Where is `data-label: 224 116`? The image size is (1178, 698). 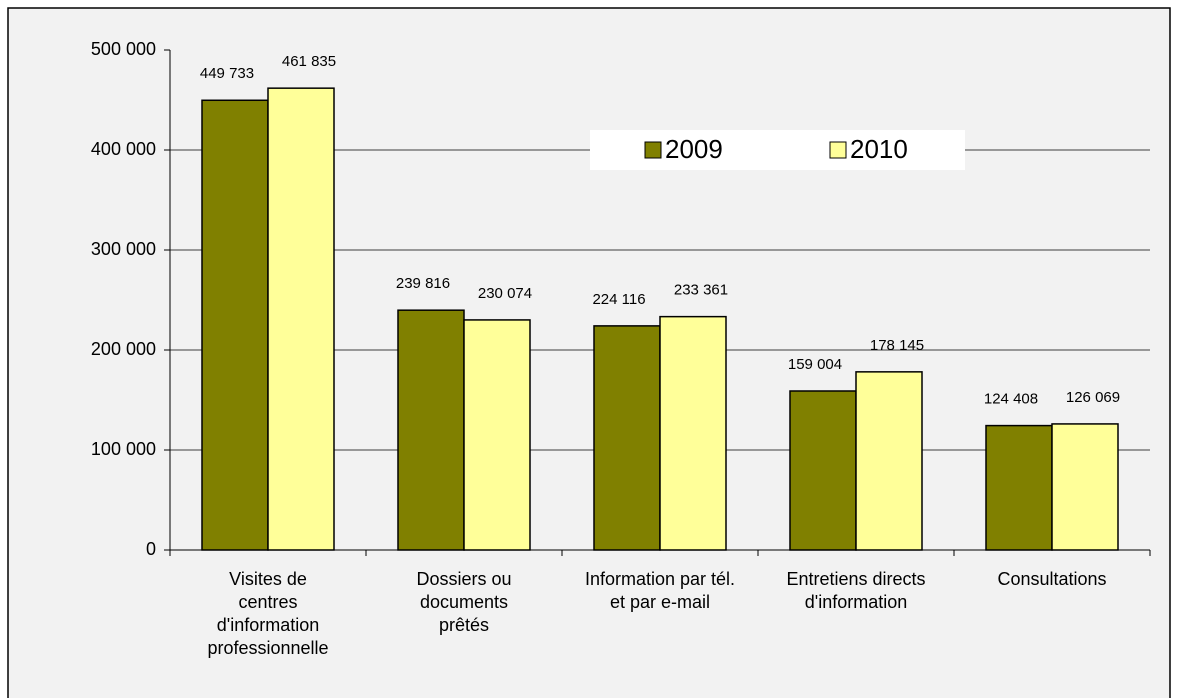
data-label: 224 116 is located at coordinates (618, 299).